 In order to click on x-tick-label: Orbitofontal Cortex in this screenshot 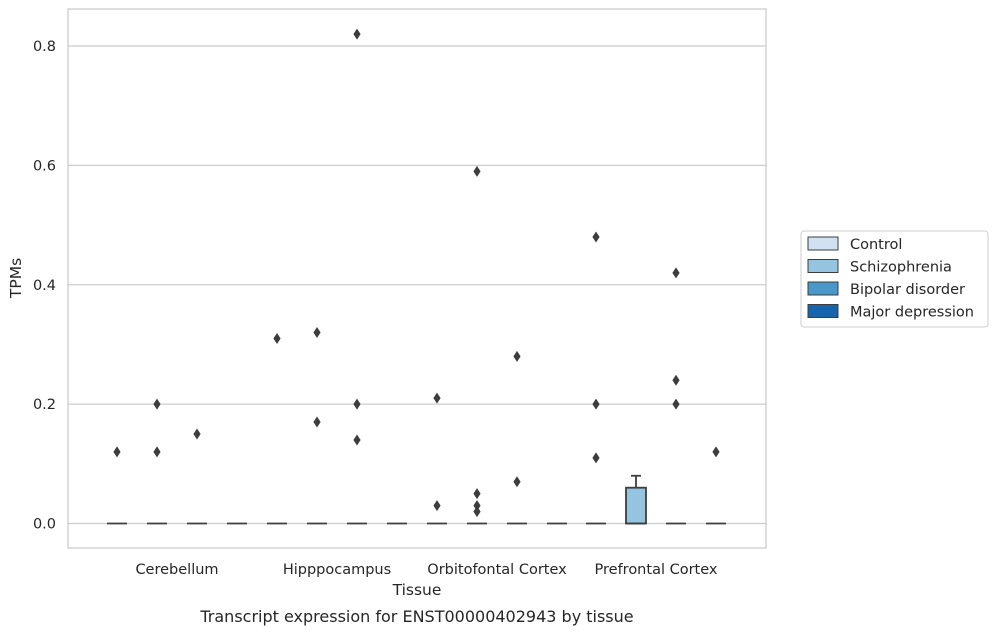, I will do `click(497, 570)`.